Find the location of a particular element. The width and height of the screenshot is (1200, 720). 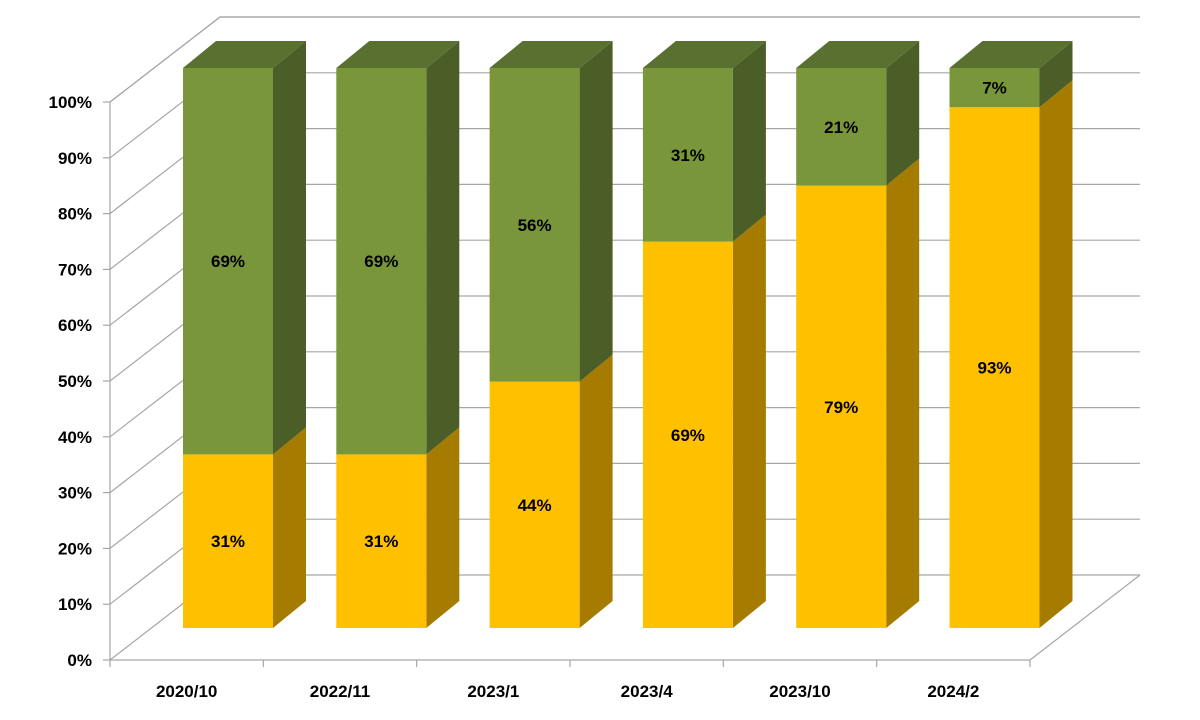

data-label: 93% is located at coordinates (994, 368).